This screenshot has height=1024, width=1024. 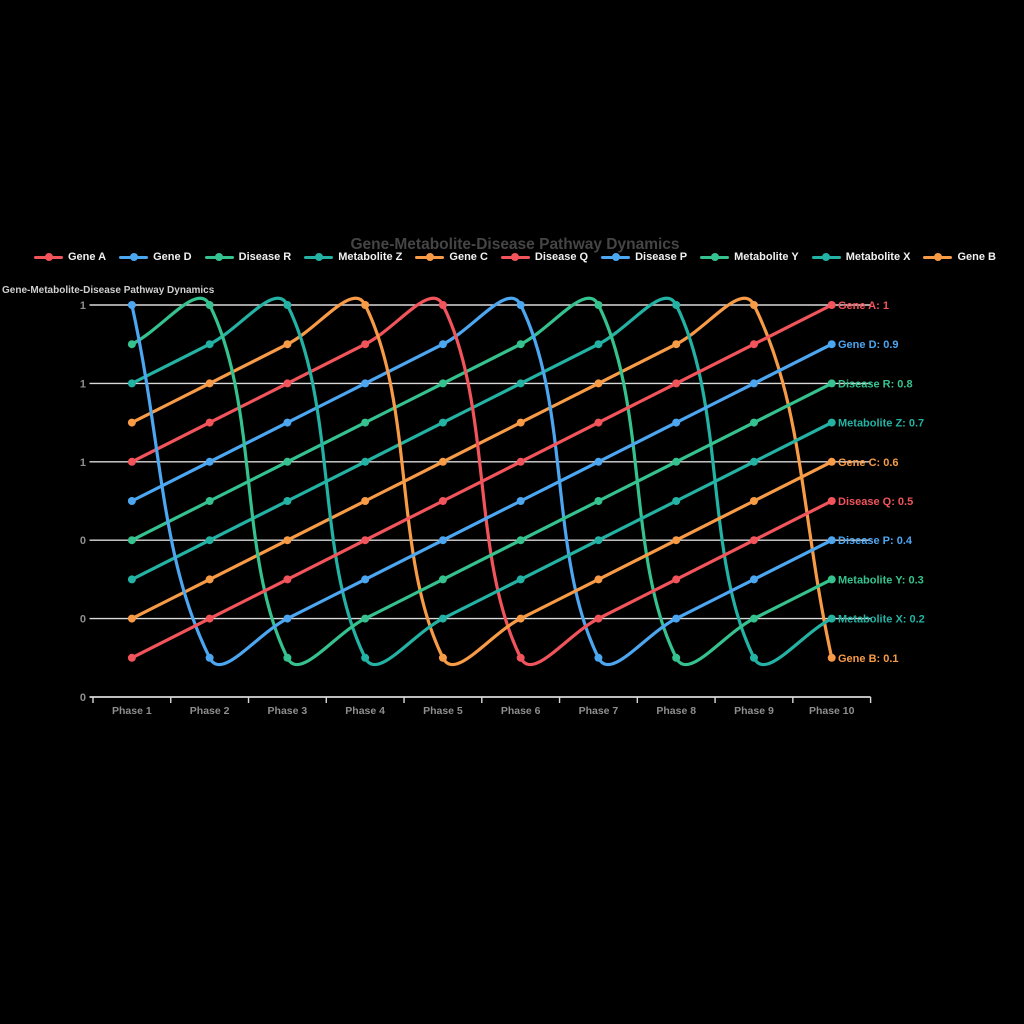 I want to click on legend-item-gene-b: Gene B, so click(x=959, y=257).